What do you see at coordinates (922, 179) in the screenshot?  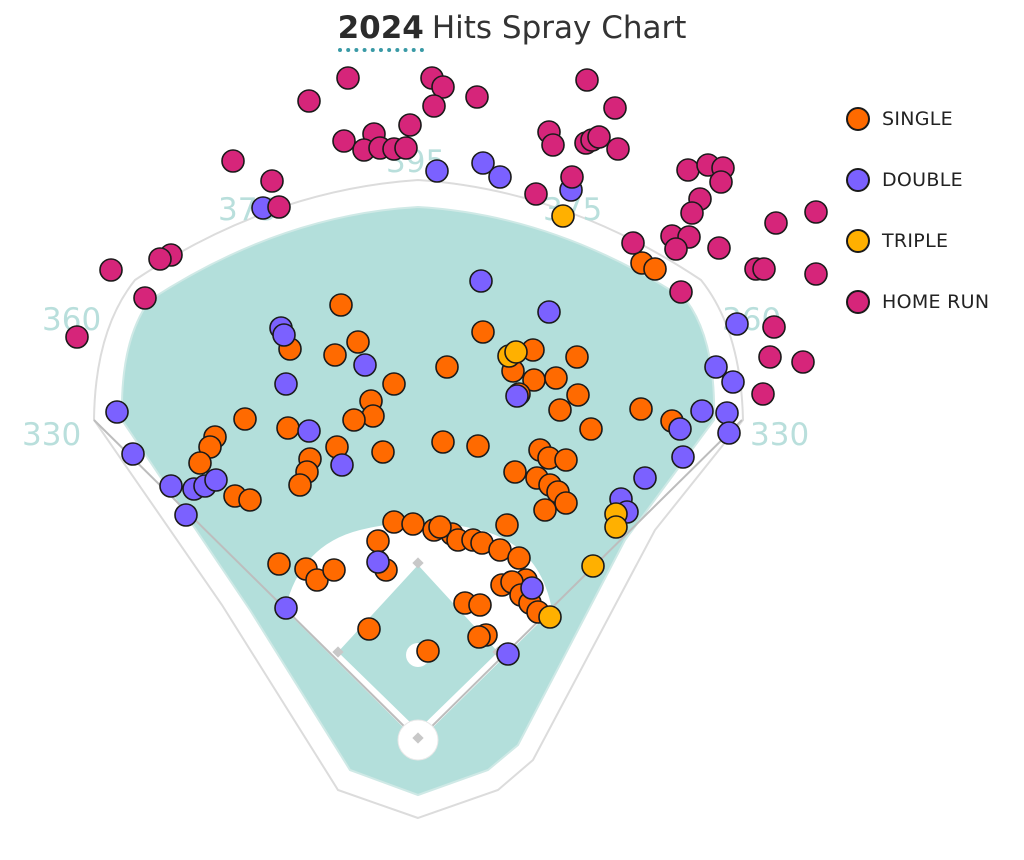 I see `legend-label: DOUBLE` at bounding box center [922, 179].